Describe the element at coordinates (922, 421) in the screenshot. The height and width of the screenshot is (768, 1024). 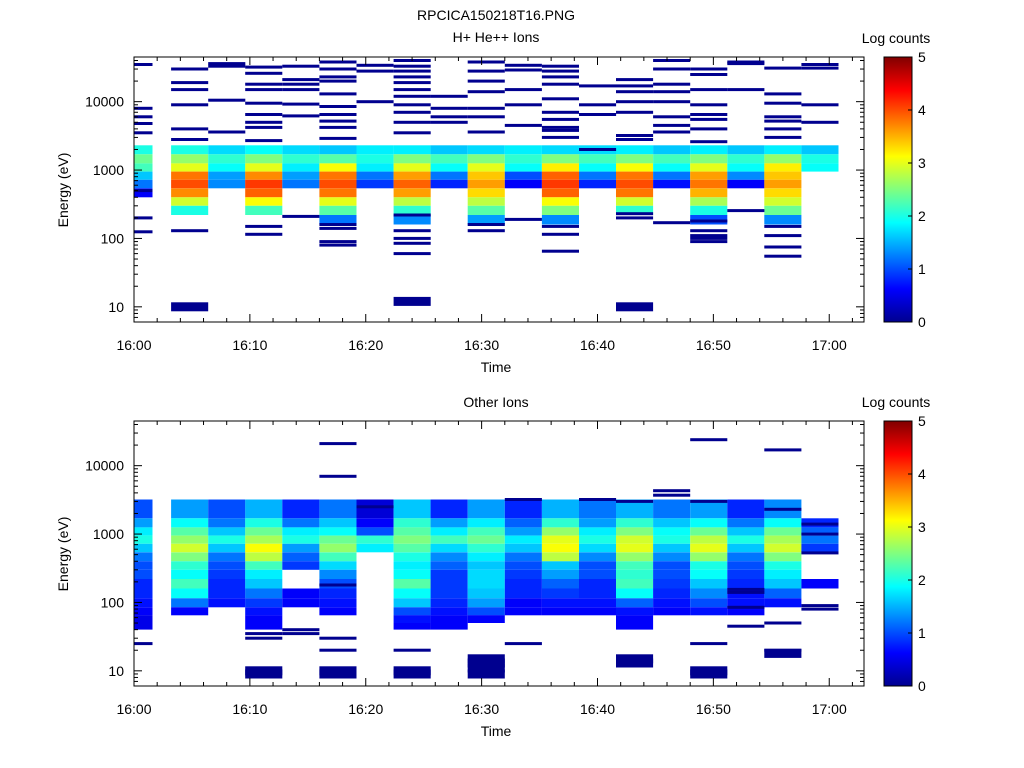
I see `colorbar-tick-label: 5` at that location.